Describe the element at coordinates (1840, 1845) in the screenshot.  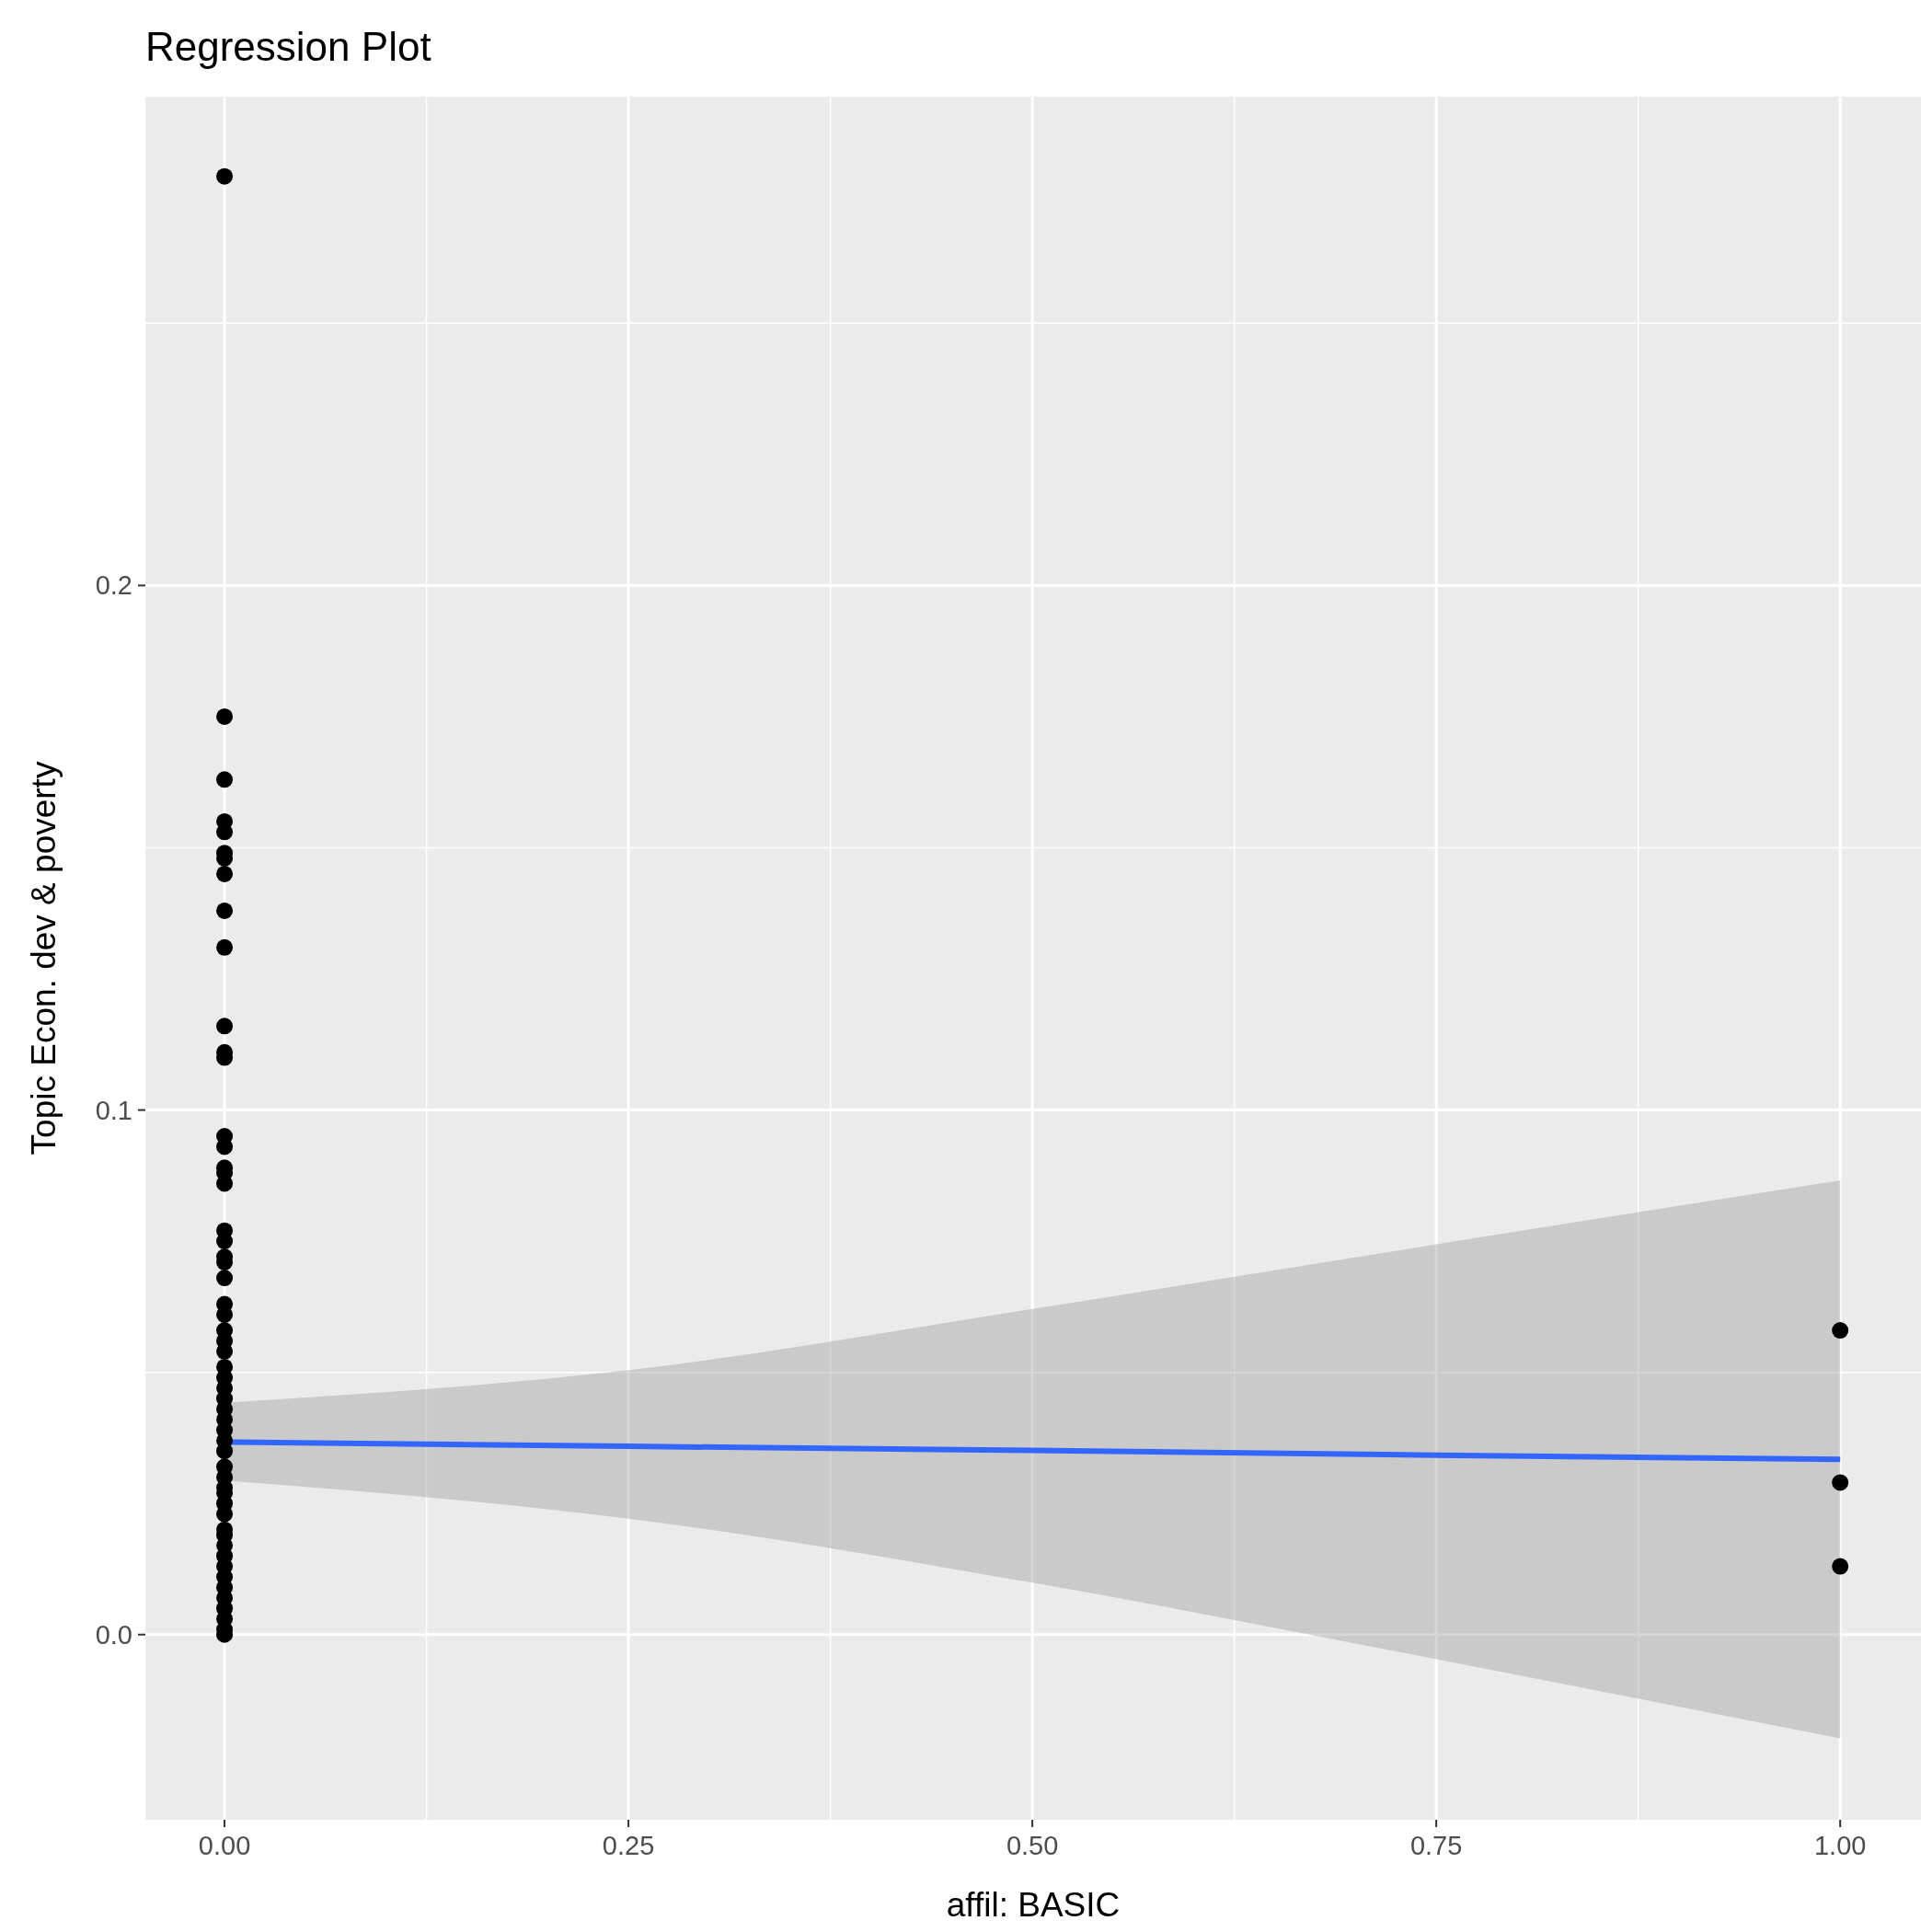
I see `x-tick-label: 1.00` at that location.